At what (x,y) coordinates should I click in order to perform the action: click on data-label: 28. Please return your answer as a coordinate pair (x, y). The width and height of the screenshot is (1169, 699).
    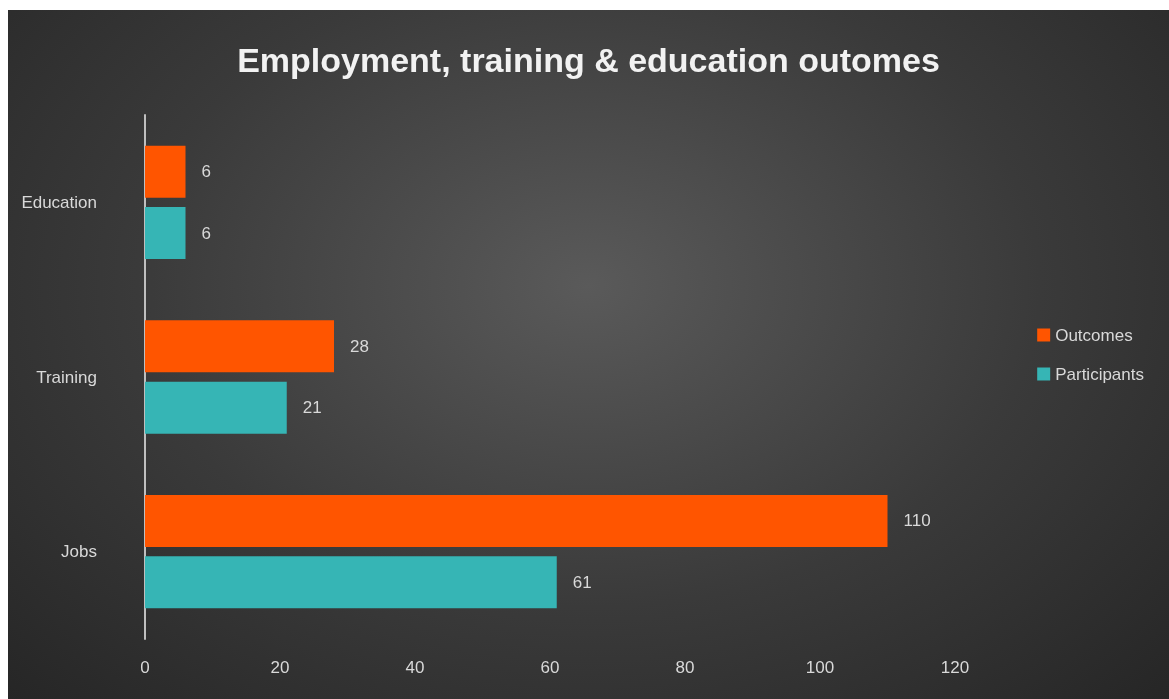
    Looking at the image, I should click on (359, 346).